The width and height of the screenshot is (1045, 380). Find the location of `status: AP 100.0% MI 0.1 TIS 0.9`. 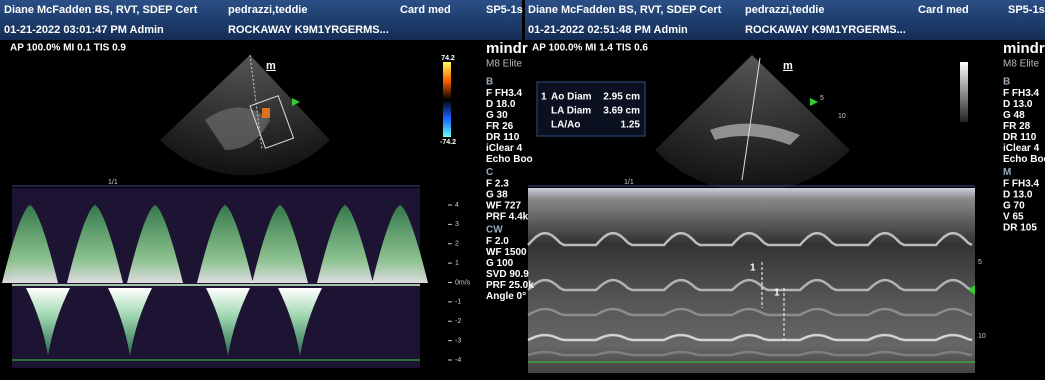

status: AP 100.0% MI 0.1 TIS 0.9 is located at coordinates (68, 48).